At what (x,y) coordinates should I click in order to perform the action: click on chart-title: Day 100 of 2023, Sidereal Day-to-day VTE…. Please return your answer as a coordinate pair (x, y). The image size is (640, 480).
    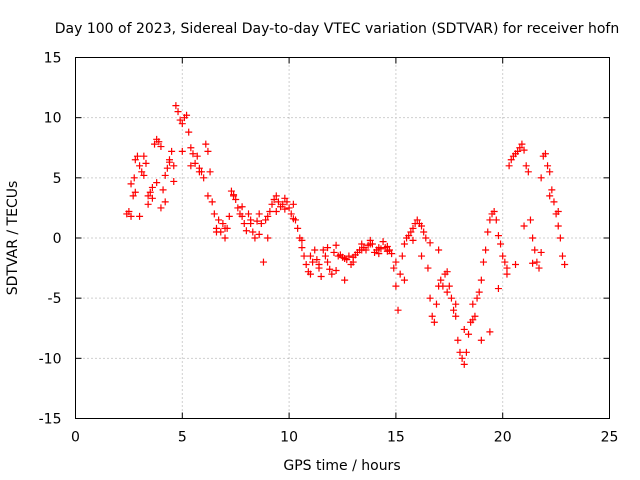
    Looking at the image, I should click on (337, 29).